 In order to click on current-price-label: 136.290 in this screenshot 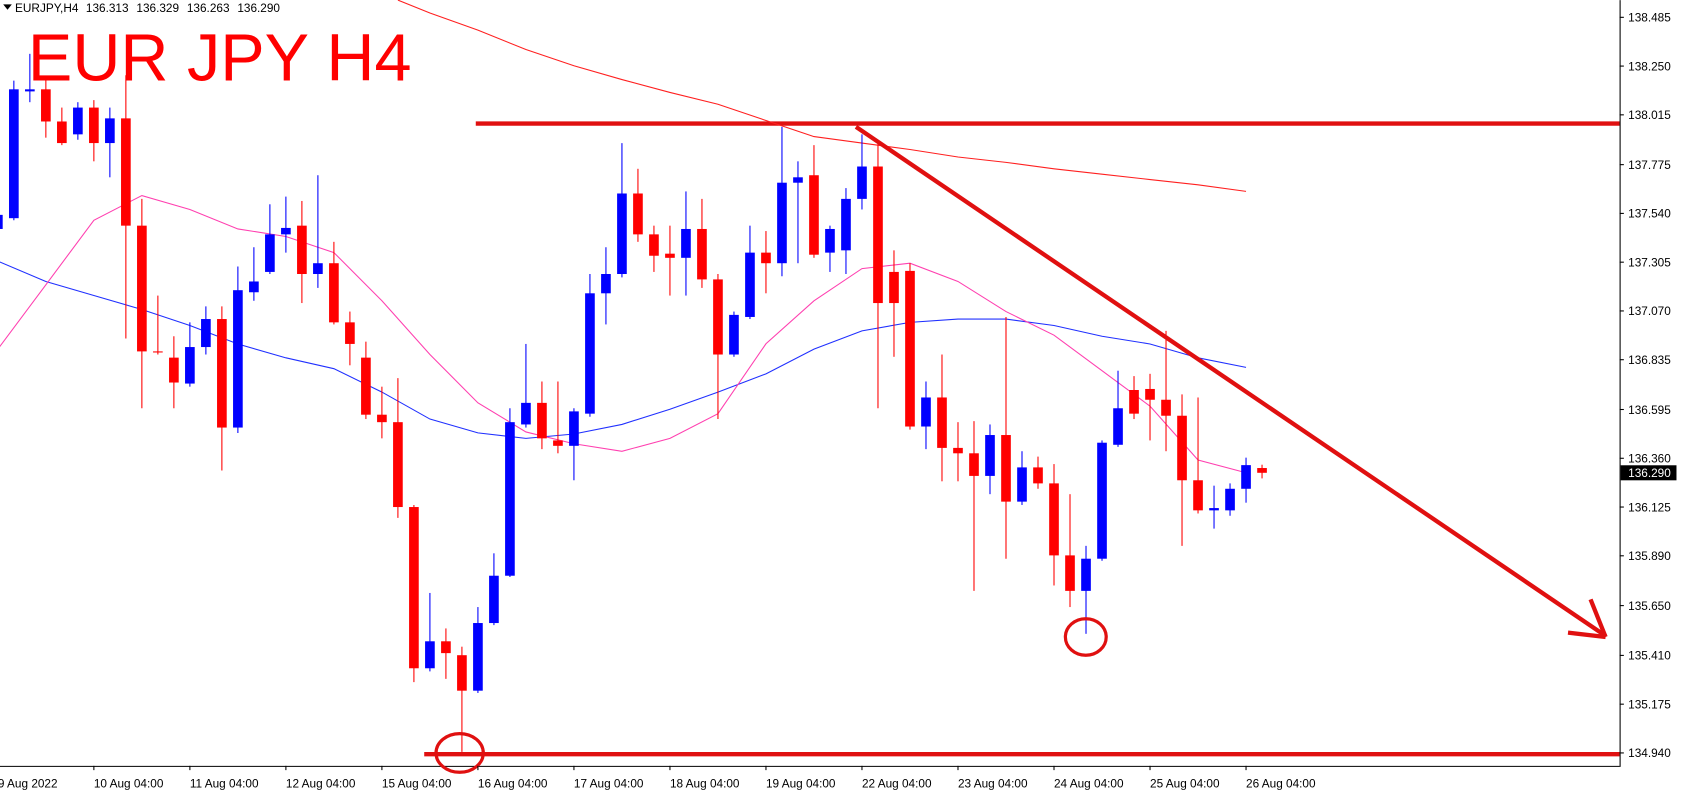, I will do `click(1649, 473)`.